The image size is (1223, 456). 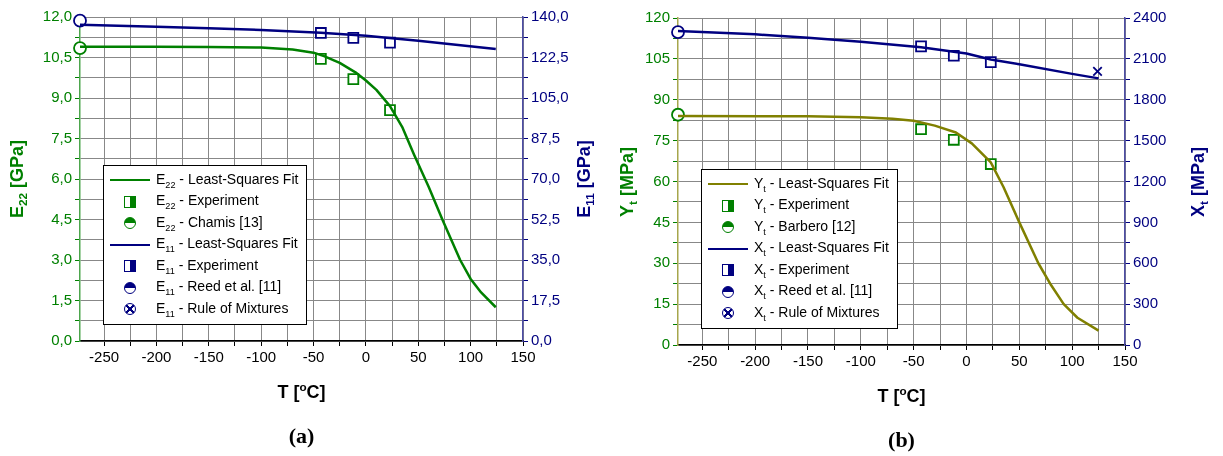 What do you see at coordinates (57, 56) in the screenshot?
I see `y-tick-label: 10,5` at bounding box center [57, 56].